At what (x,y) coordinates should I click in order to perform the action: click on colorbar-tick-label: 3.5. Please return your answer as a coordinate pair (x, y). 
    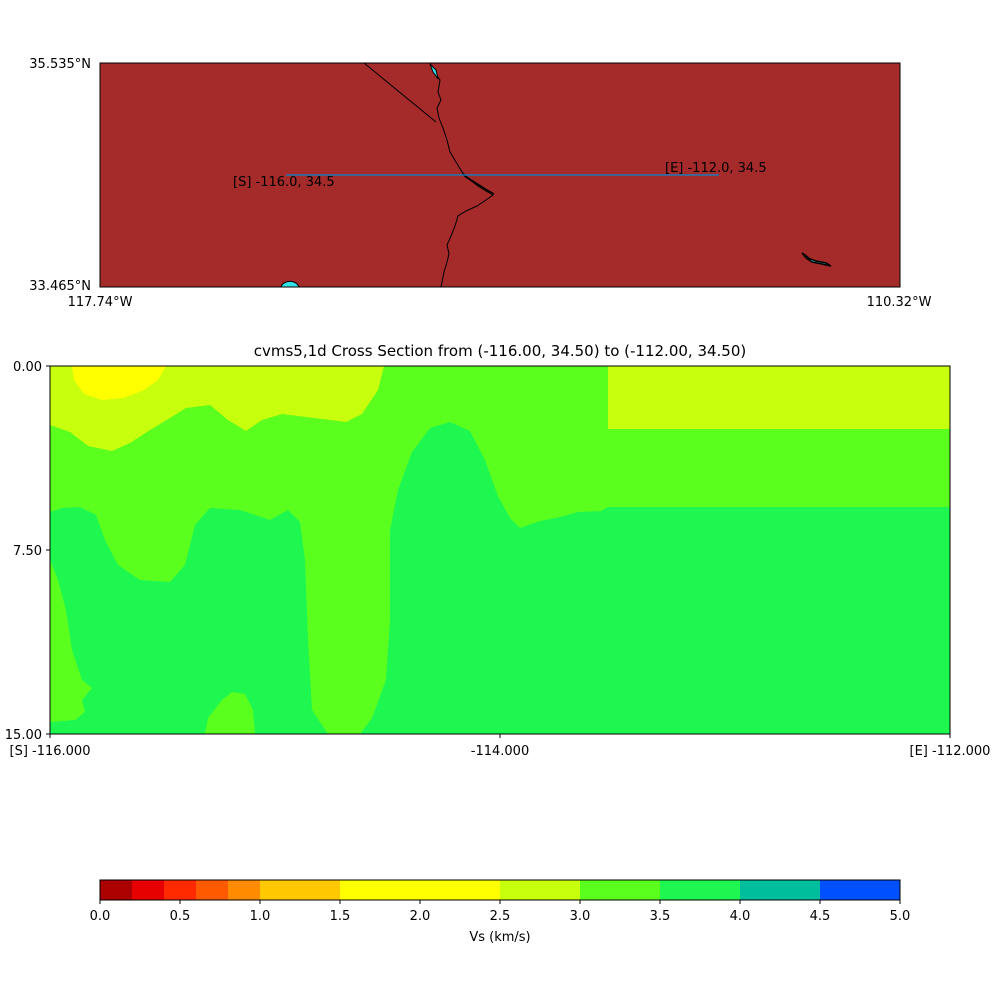
    Looking at the image, I should click on (660, 916).